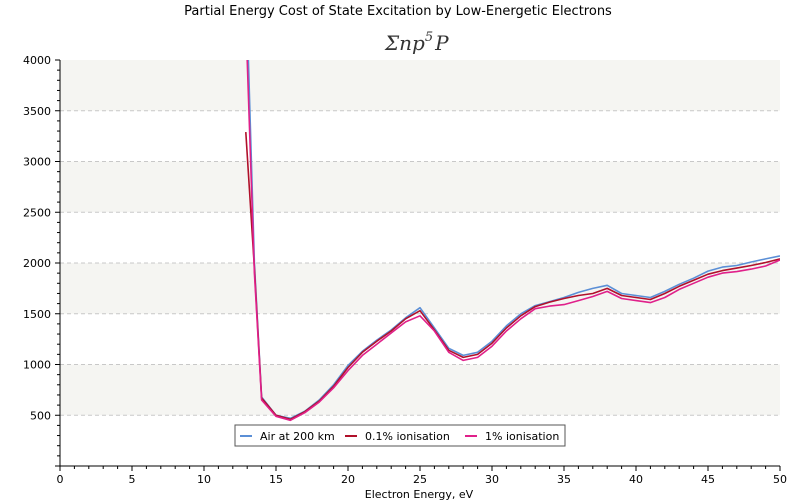 This screenshot has height=500, width=800. Describe the element at coordinates (708, 479) in the screenshot. I see `x-tick-label-45: 45` at that location.